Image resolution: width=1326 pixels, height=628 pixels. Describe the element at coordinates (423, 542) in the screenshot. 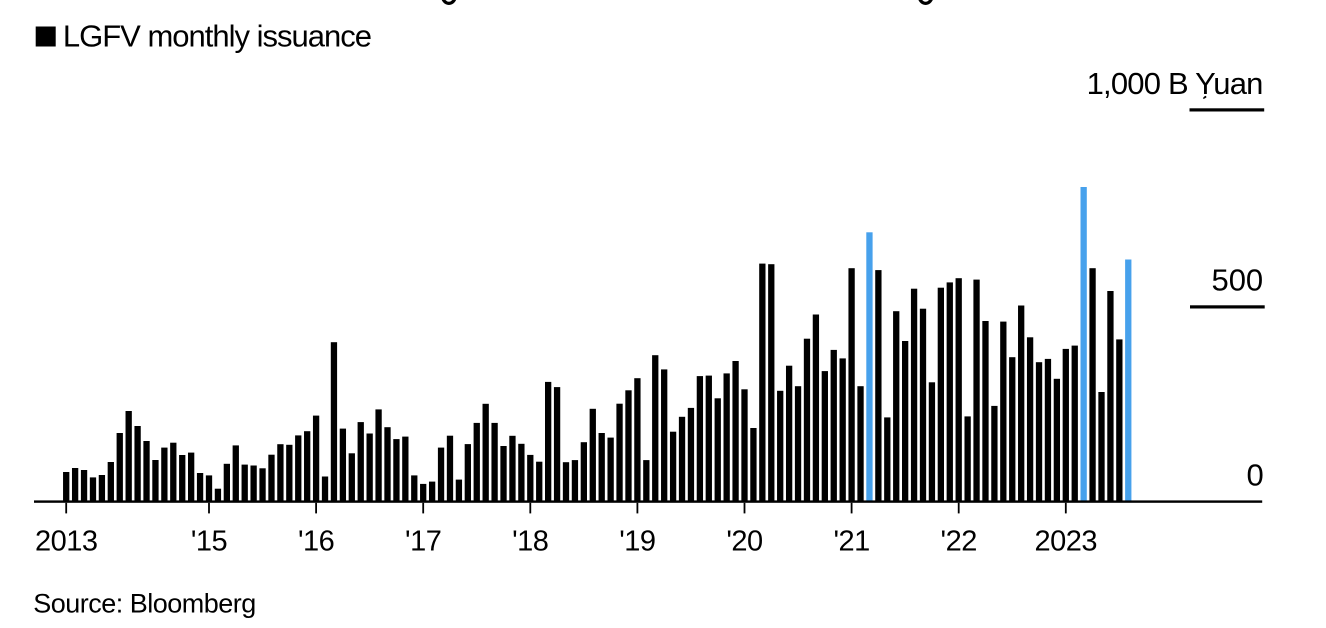

I see `svg-text: '17` at that location.